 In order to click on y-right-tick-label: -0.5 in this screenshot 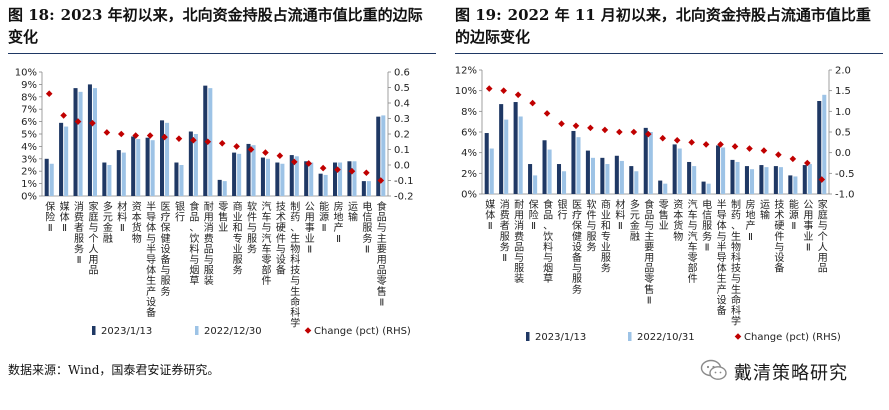, I will do `click(845, 174)`.